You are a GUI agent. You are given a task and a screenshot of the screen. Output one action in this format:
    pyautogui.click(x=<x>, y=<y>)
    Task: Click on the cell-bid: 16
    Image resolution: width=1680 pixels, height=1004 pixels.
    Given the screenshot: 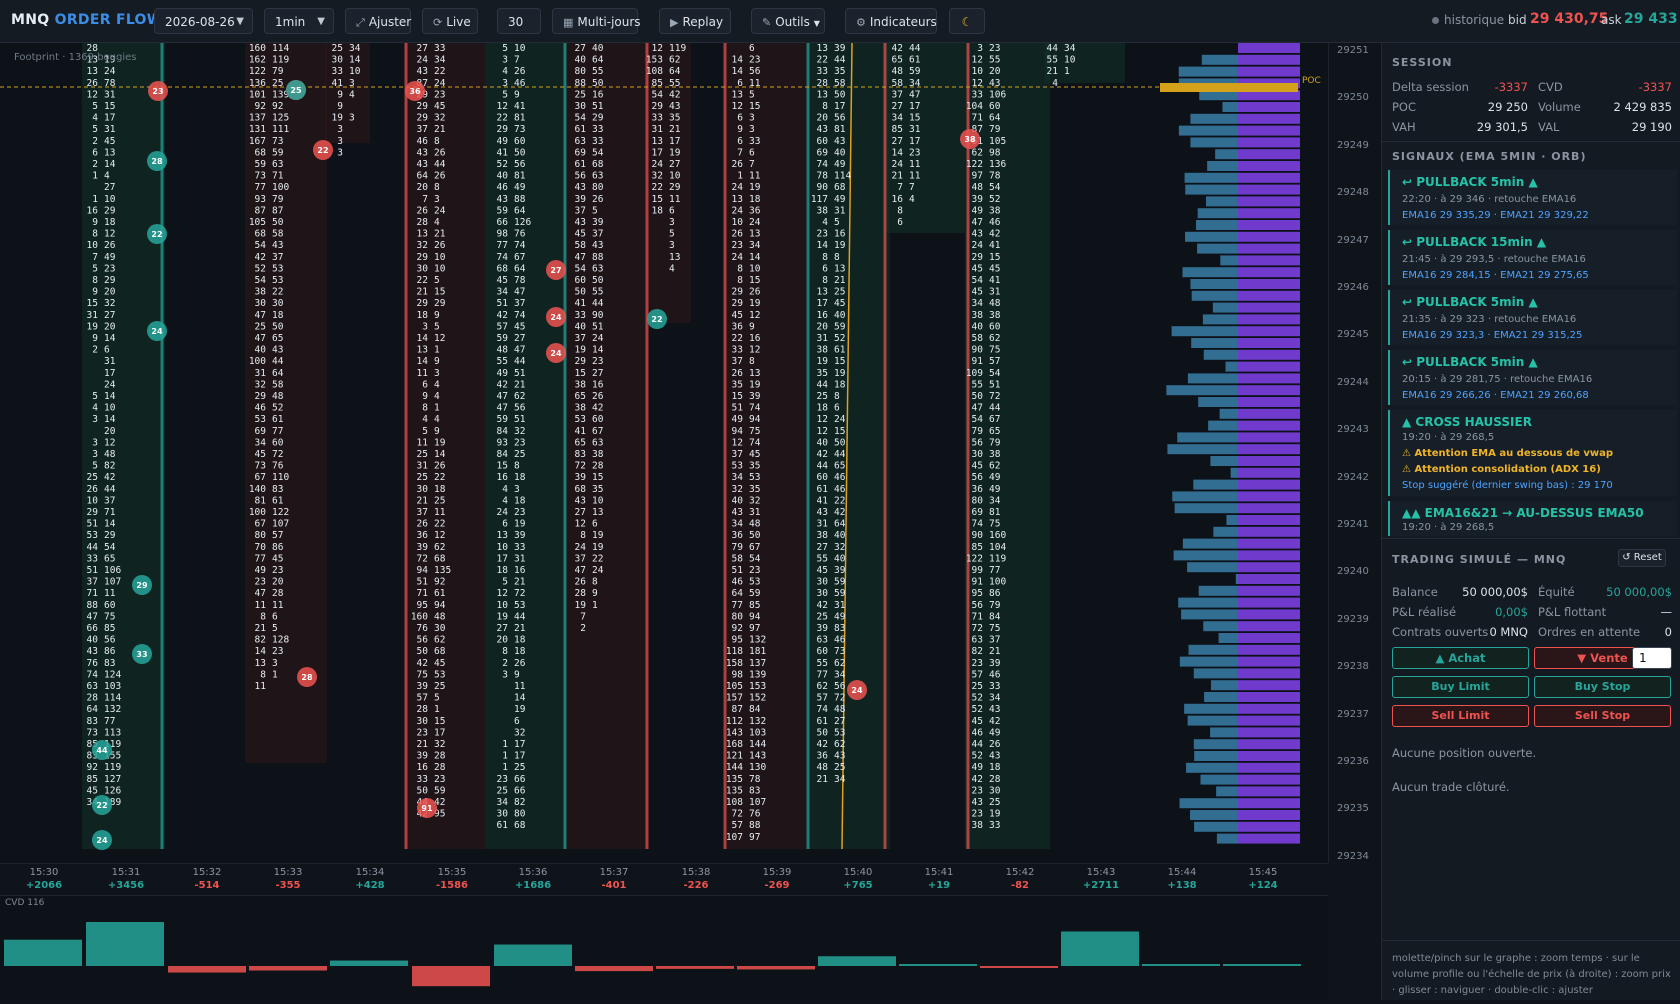 What is the action you would take?
    pyautogui.click(x=823, y=315)
    